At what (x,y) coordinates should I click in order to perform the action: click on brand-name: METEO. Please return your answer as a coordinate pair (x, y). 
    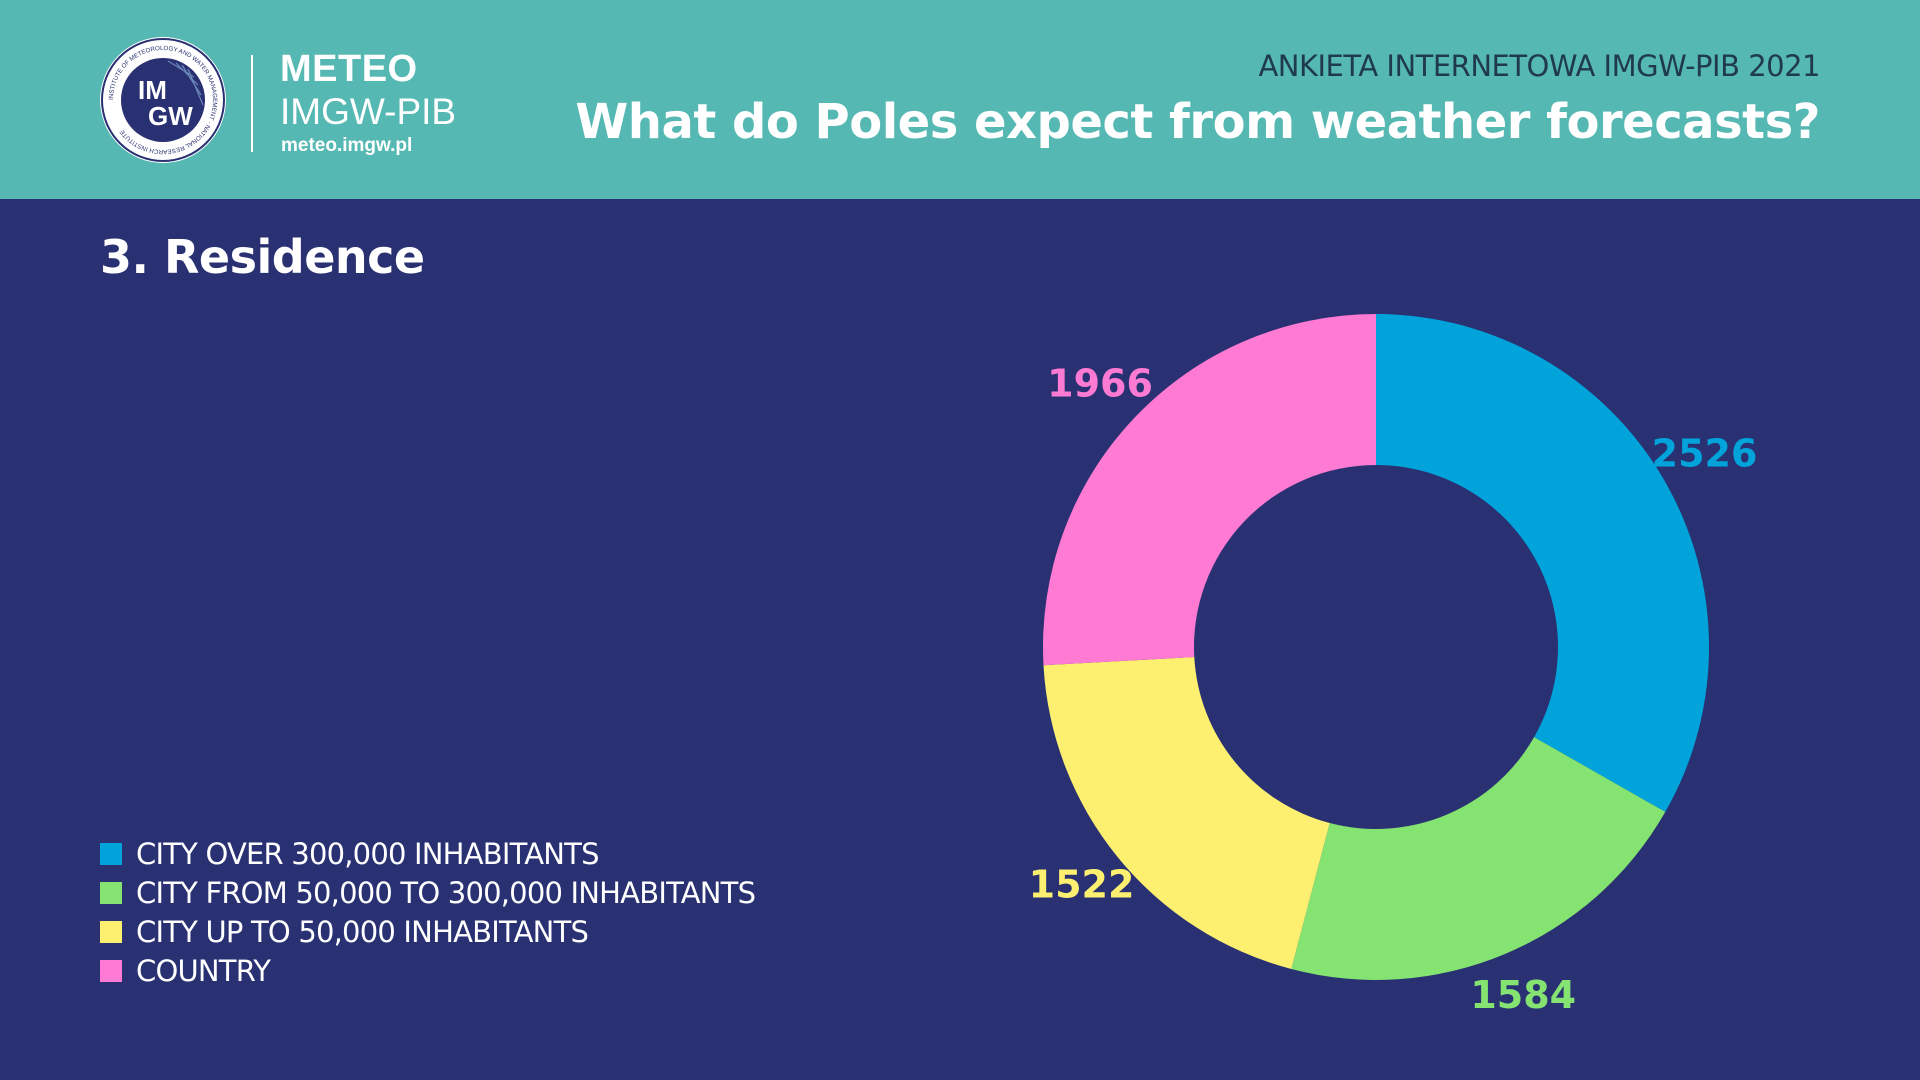
    Looking at the image, I should click on (349, 69).